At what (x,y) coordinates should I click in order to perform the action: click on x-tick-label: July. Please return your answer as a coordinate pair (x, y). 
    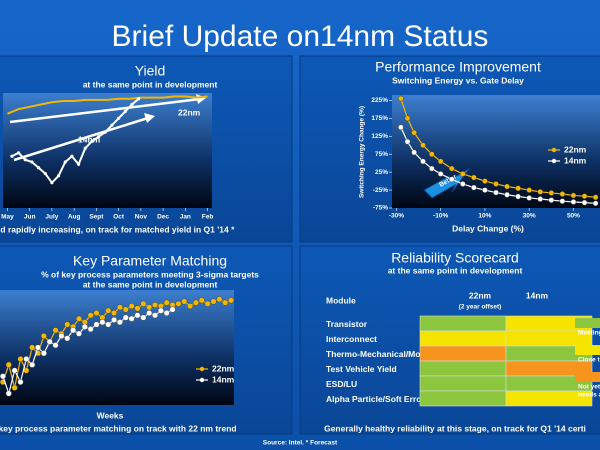
    Looking at the image, I should click on (51, 217).